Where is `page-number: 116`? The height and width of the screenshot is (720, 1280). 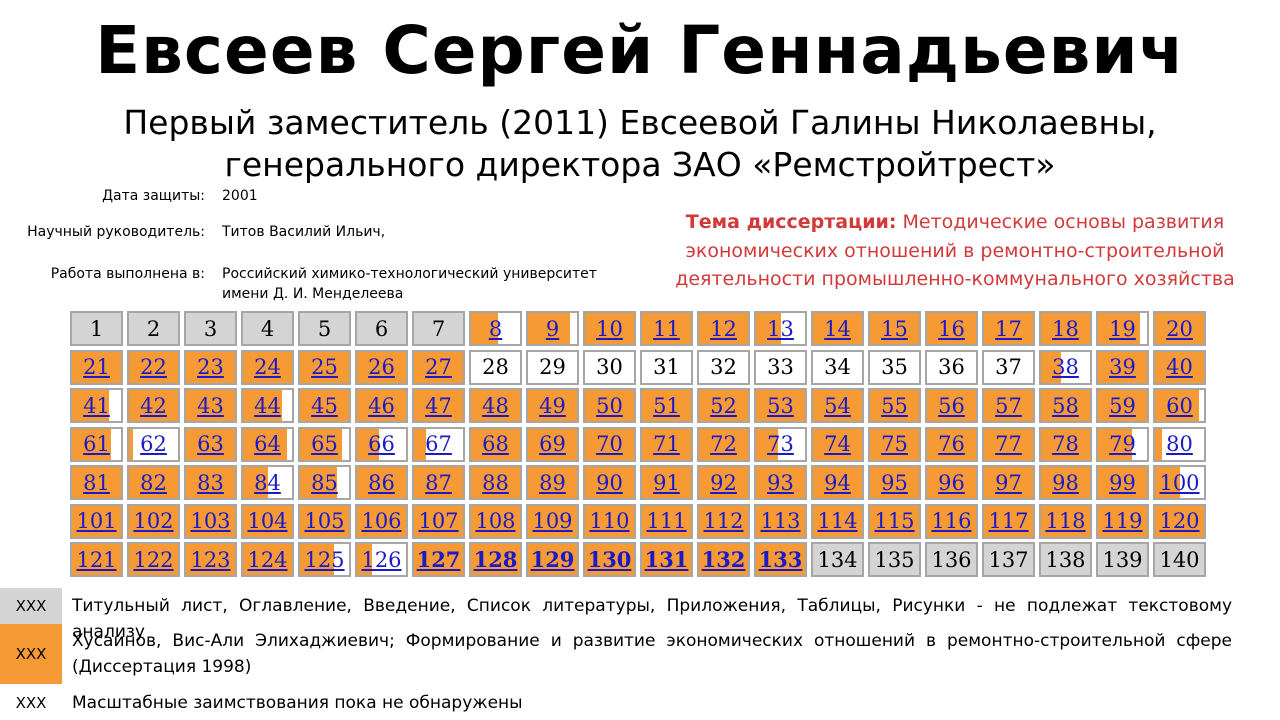 page-number: 116 is located at coordinates (951, 521).